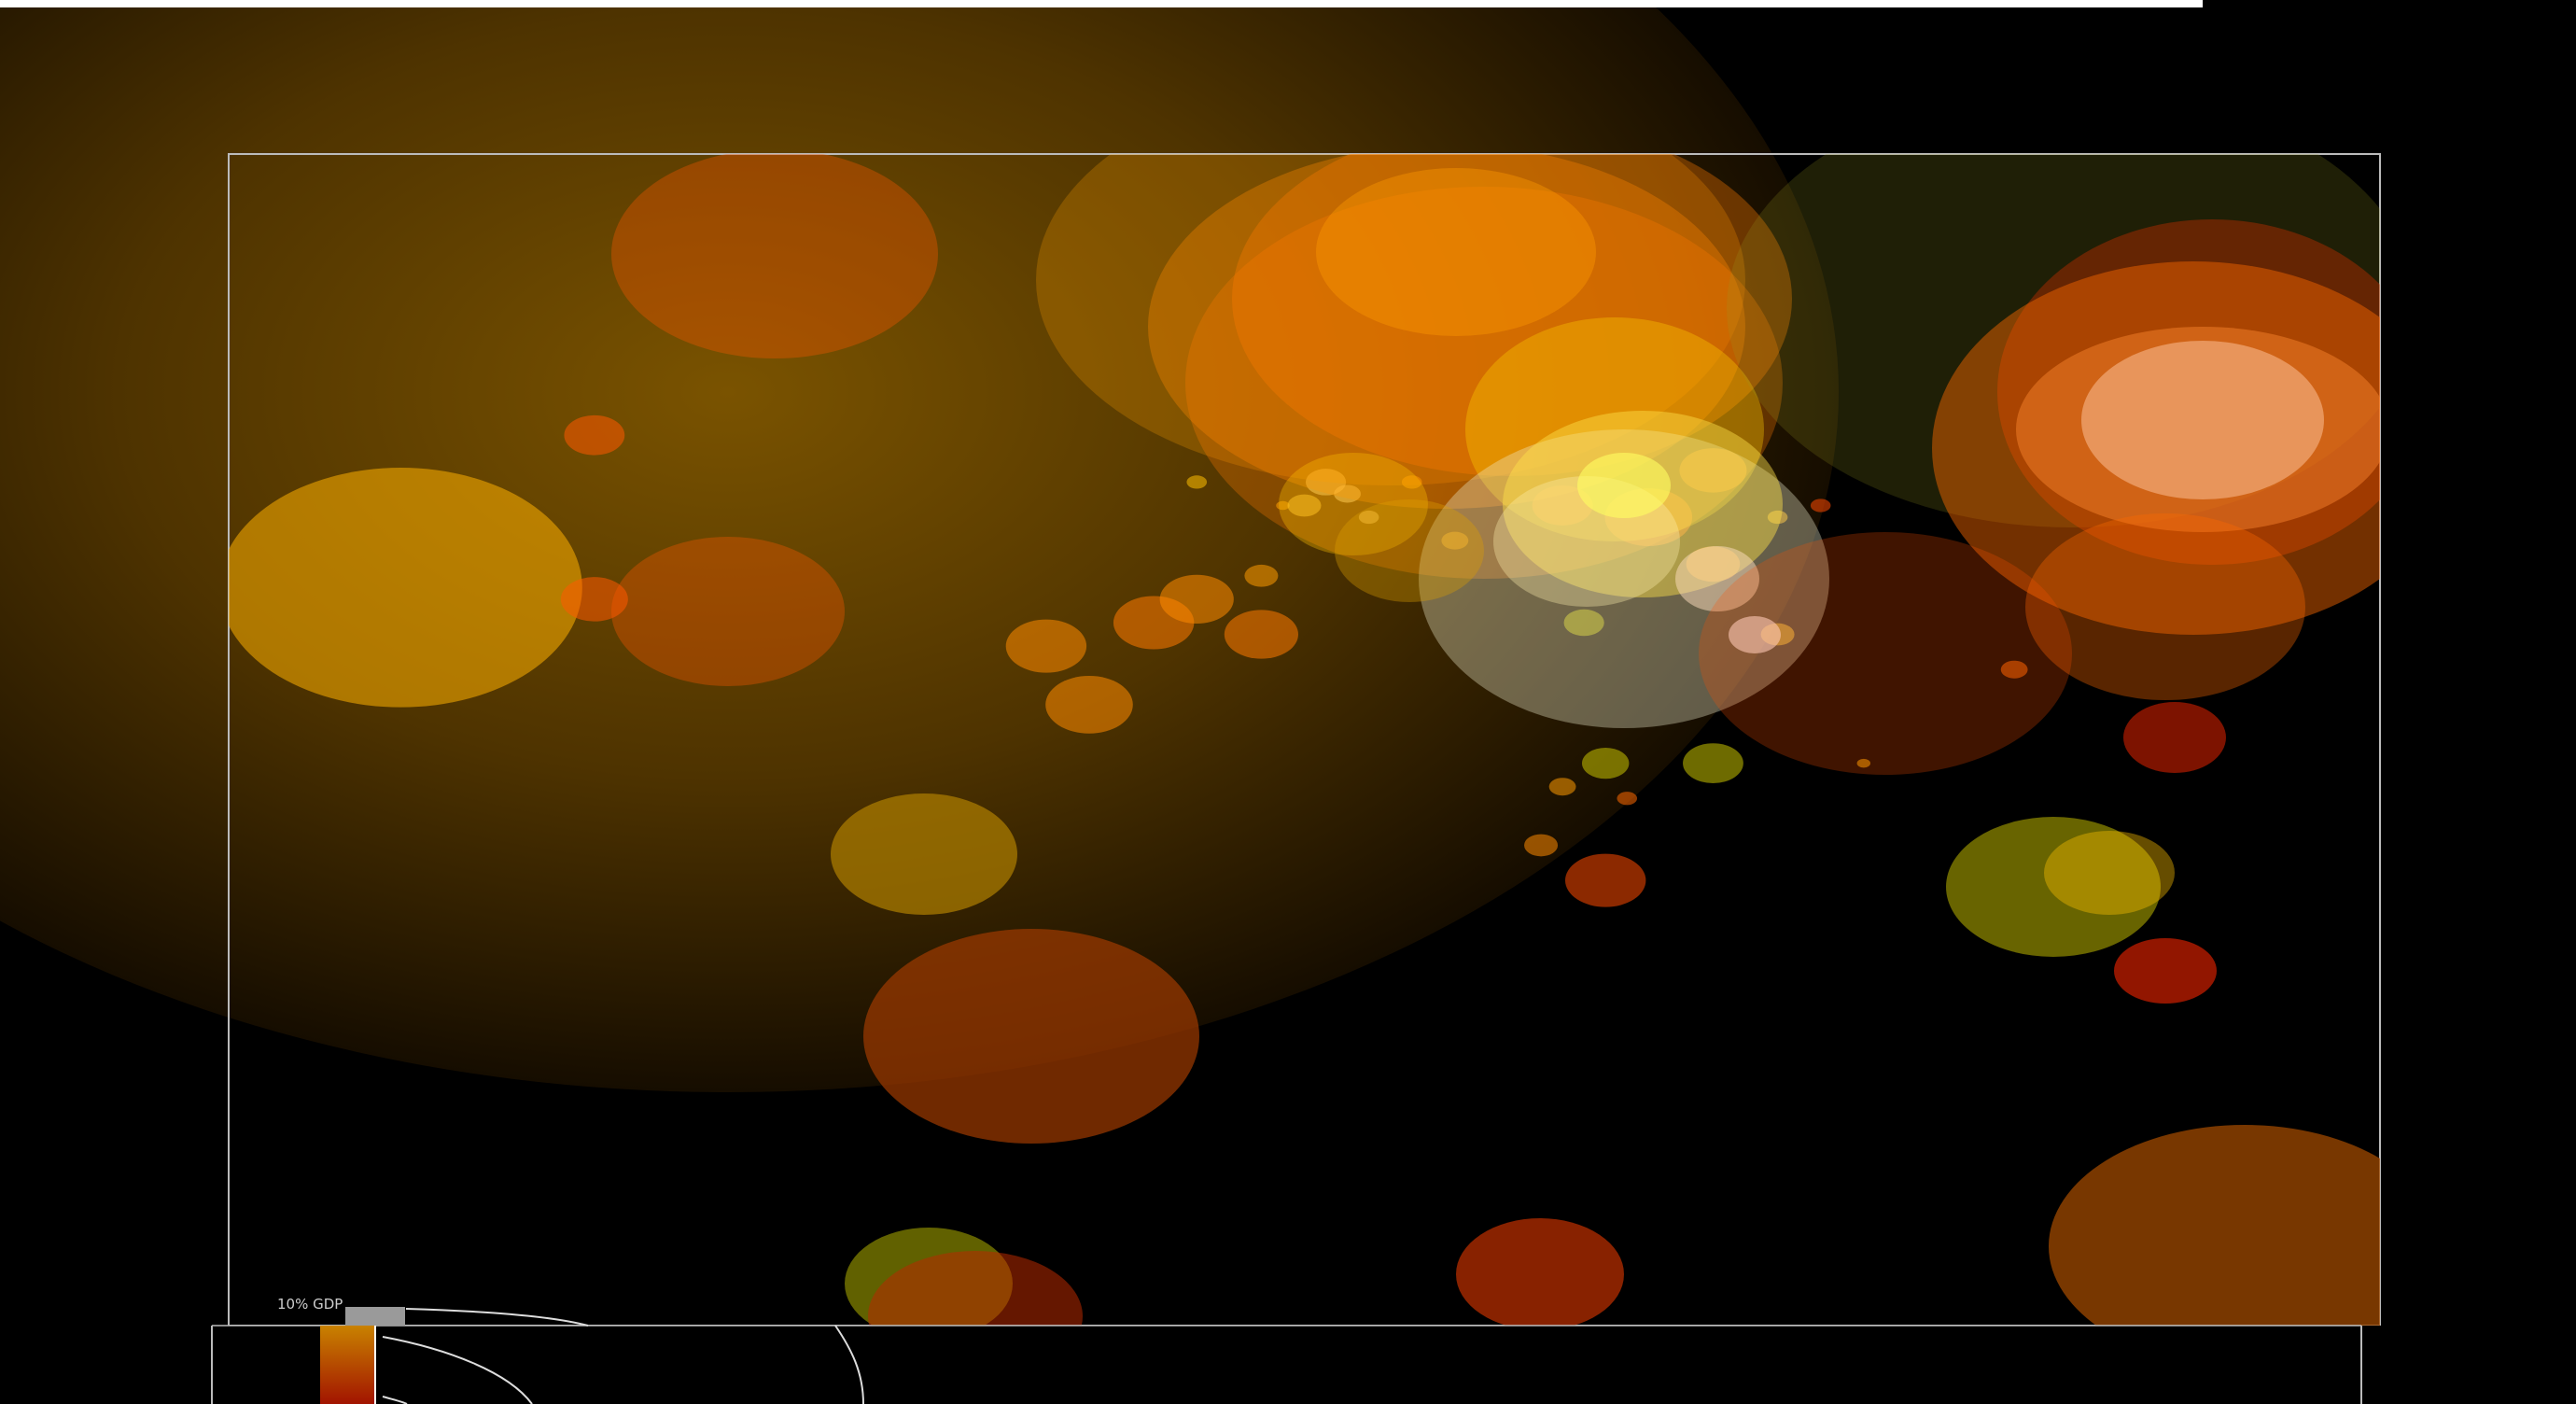 The height and width of the screenshot is (1404, 2576). Describe the element at coordinates (310, 1304) in the screenshot. I see `legend-label: 10% GDP` at that location.